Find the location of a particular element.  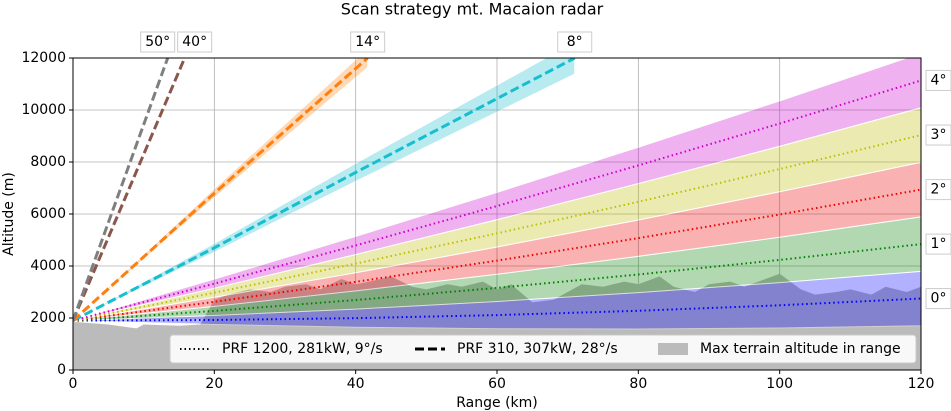

series-label: 1° is located at coordinates (939, 244).